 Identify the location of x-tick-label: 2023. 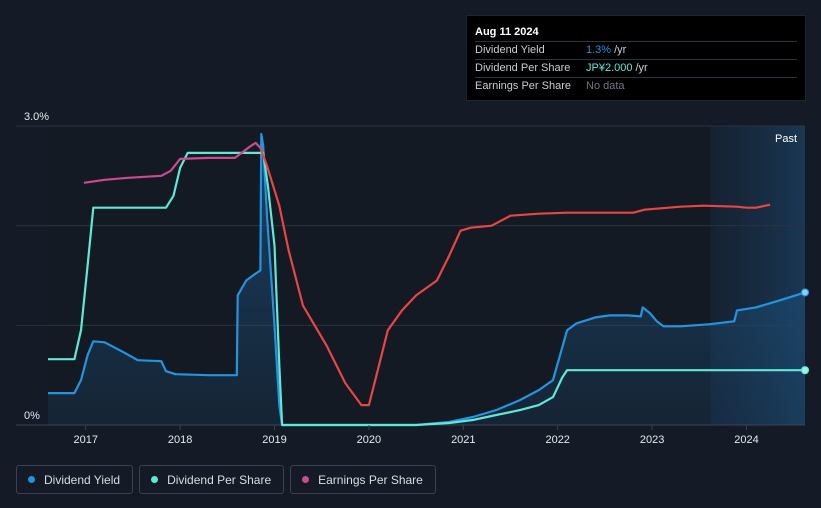
(652, 440).